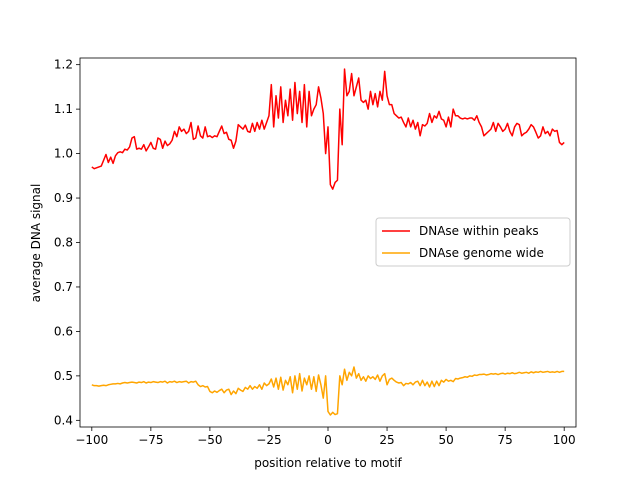 Image resolution: width=640 pixels, height=485 pixels. I want to click on x-tick-label: −25, so click(268, 440).